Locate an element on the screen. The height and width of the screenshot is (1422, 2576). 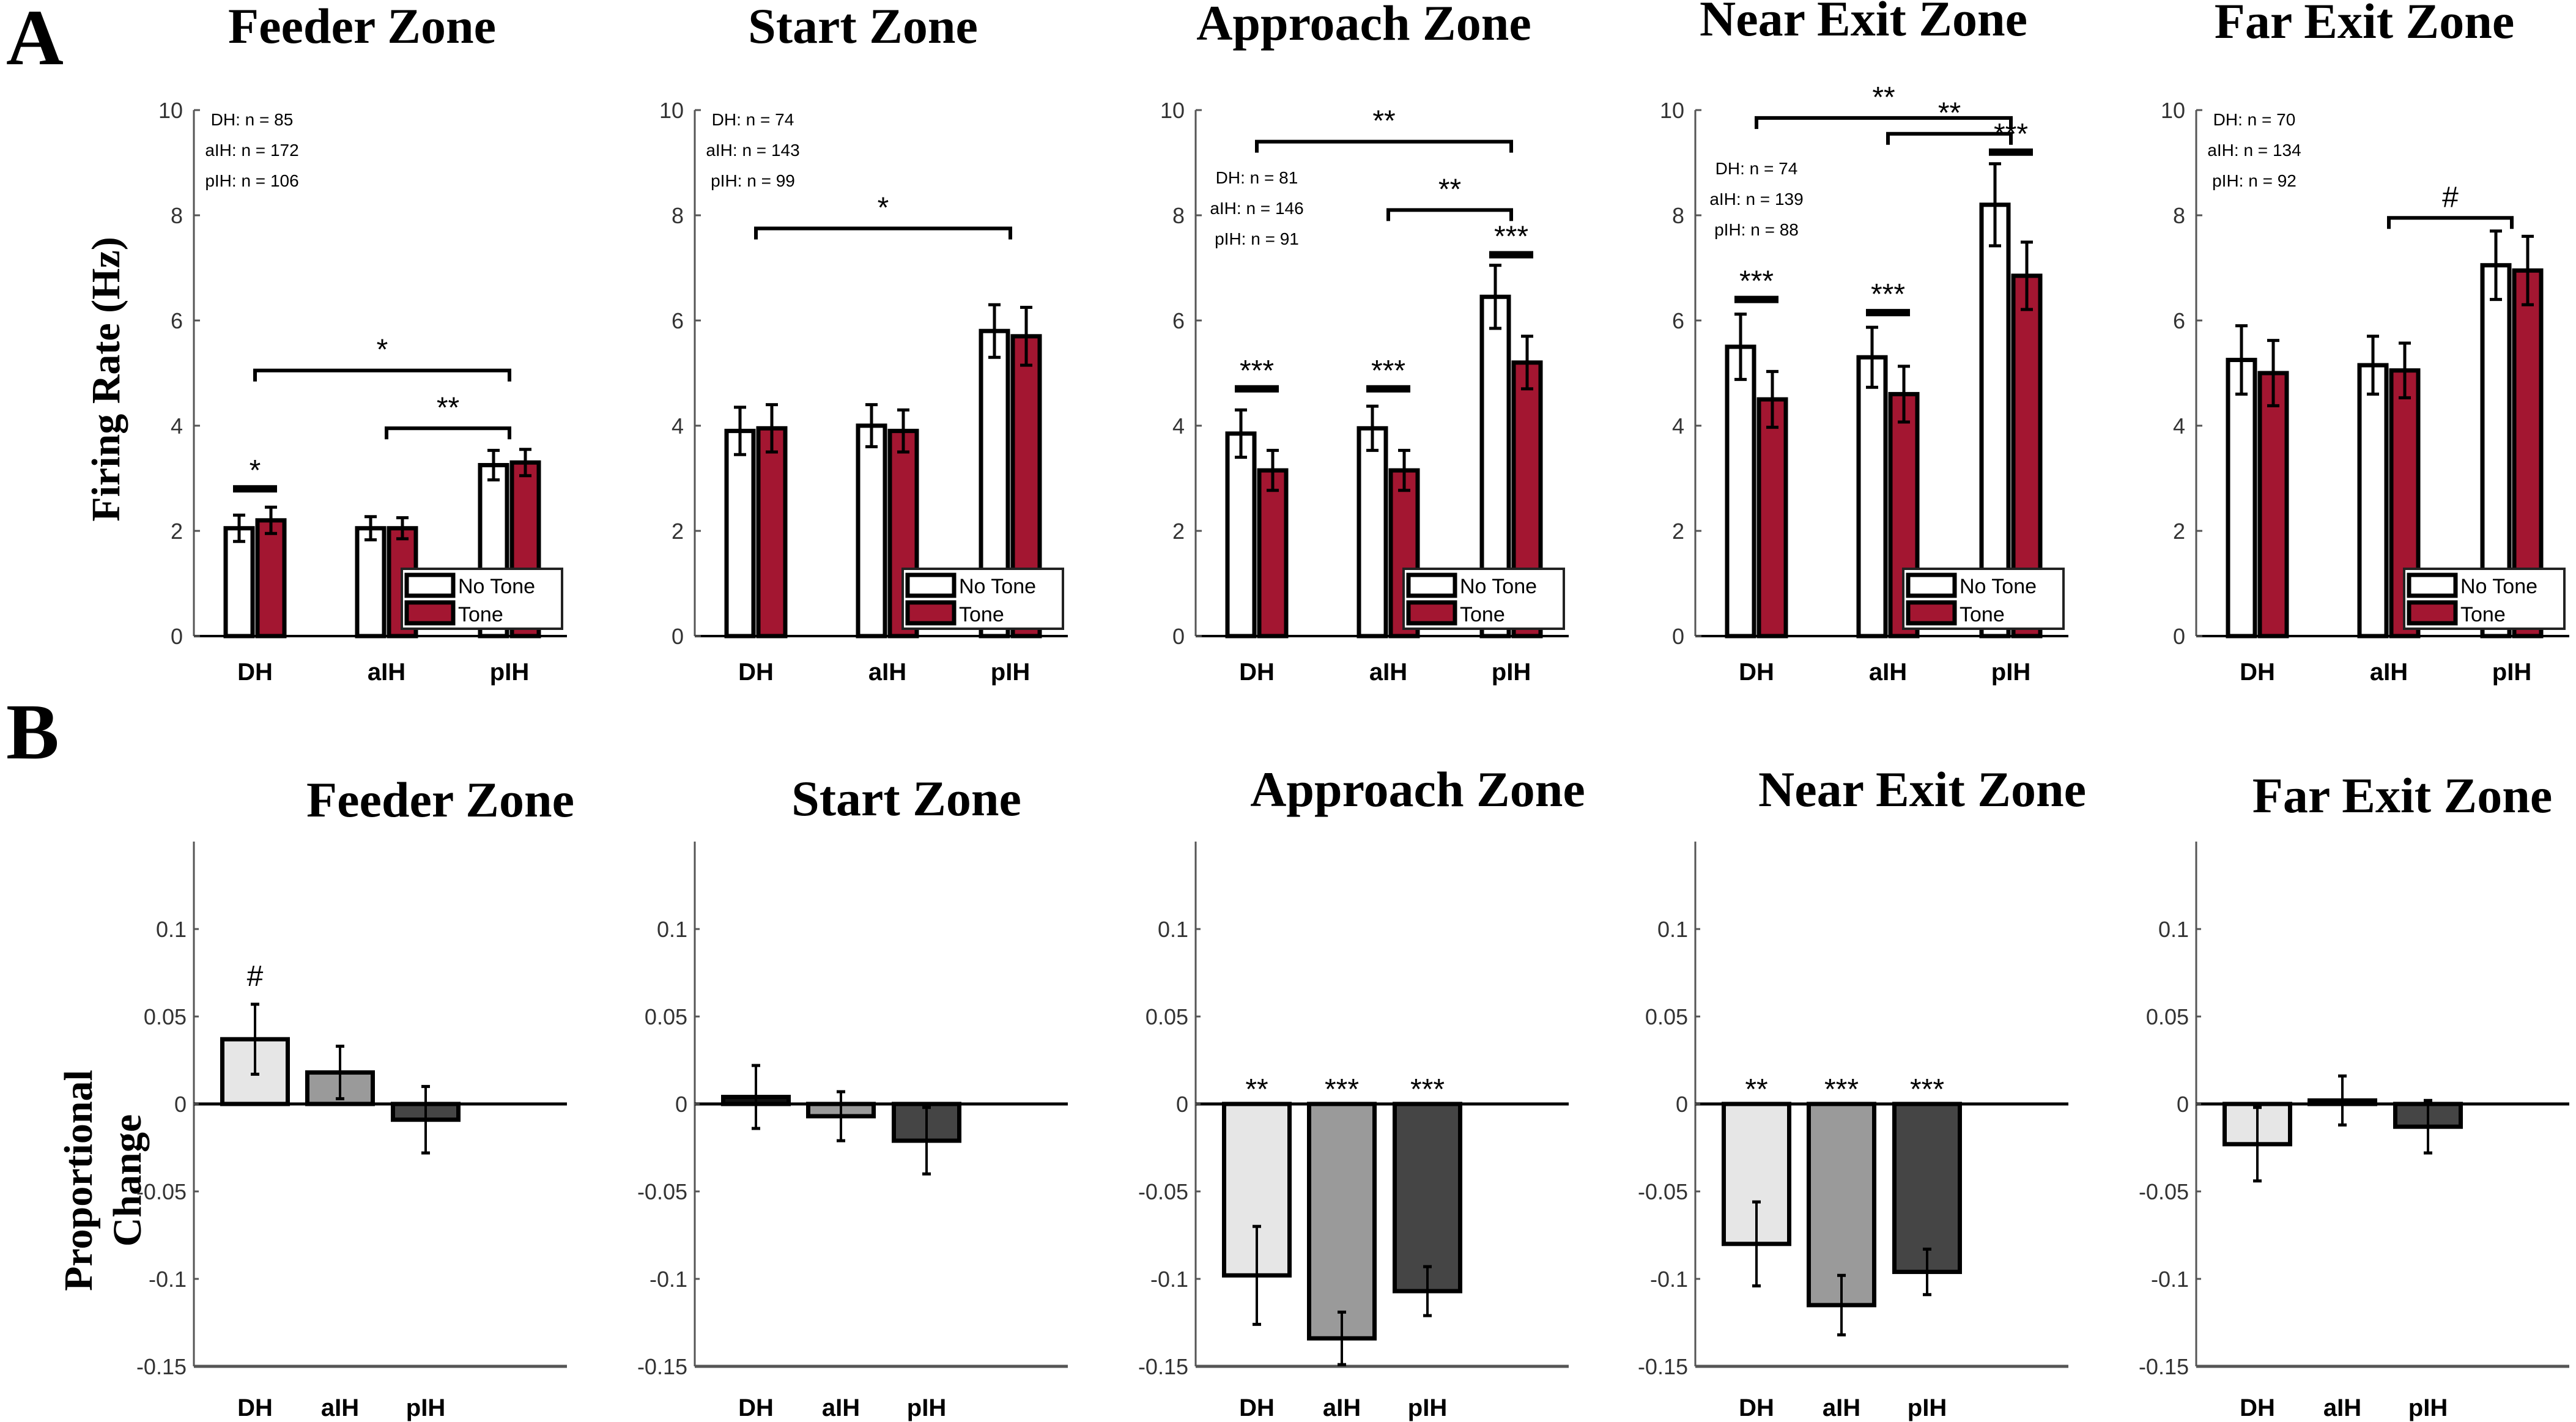
y-axis-label-b-line2: Change is located at coordinates (127, 1180).